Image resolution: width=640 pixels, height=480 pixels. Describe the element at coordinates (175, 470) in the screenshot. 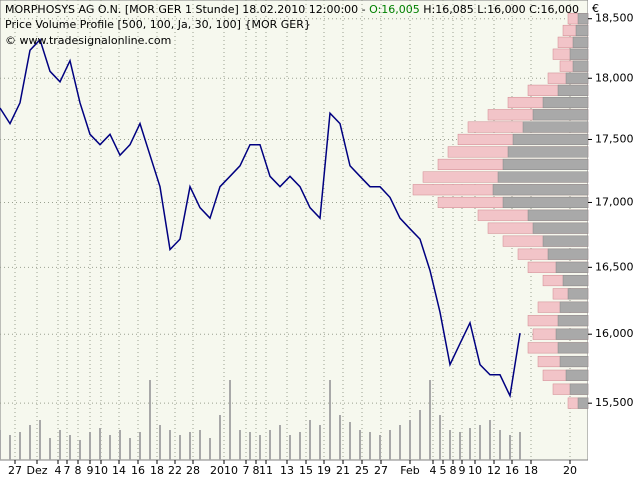

I see `x-tick-label: 22` at that location.